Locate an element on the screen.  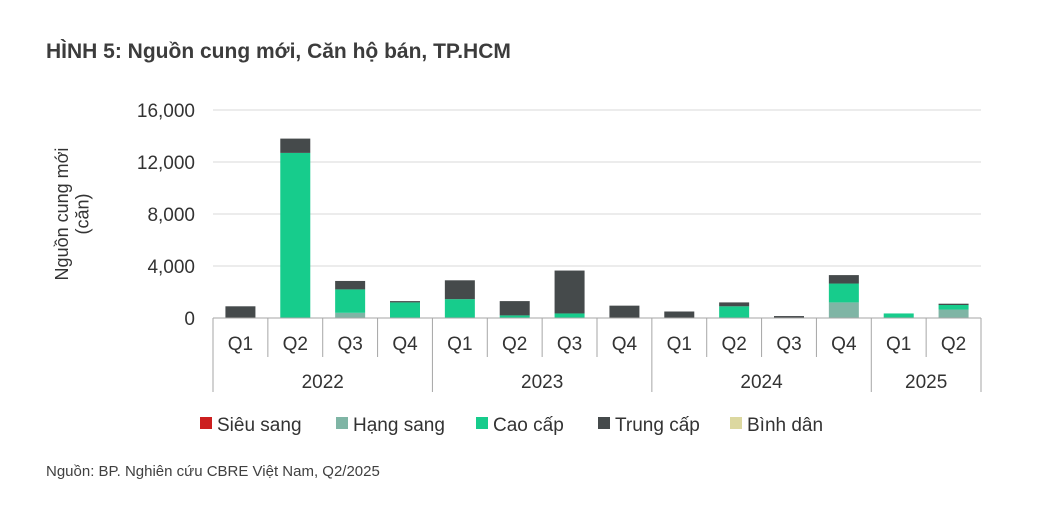
group-label: 2023 is located at coordinates (542, 382).